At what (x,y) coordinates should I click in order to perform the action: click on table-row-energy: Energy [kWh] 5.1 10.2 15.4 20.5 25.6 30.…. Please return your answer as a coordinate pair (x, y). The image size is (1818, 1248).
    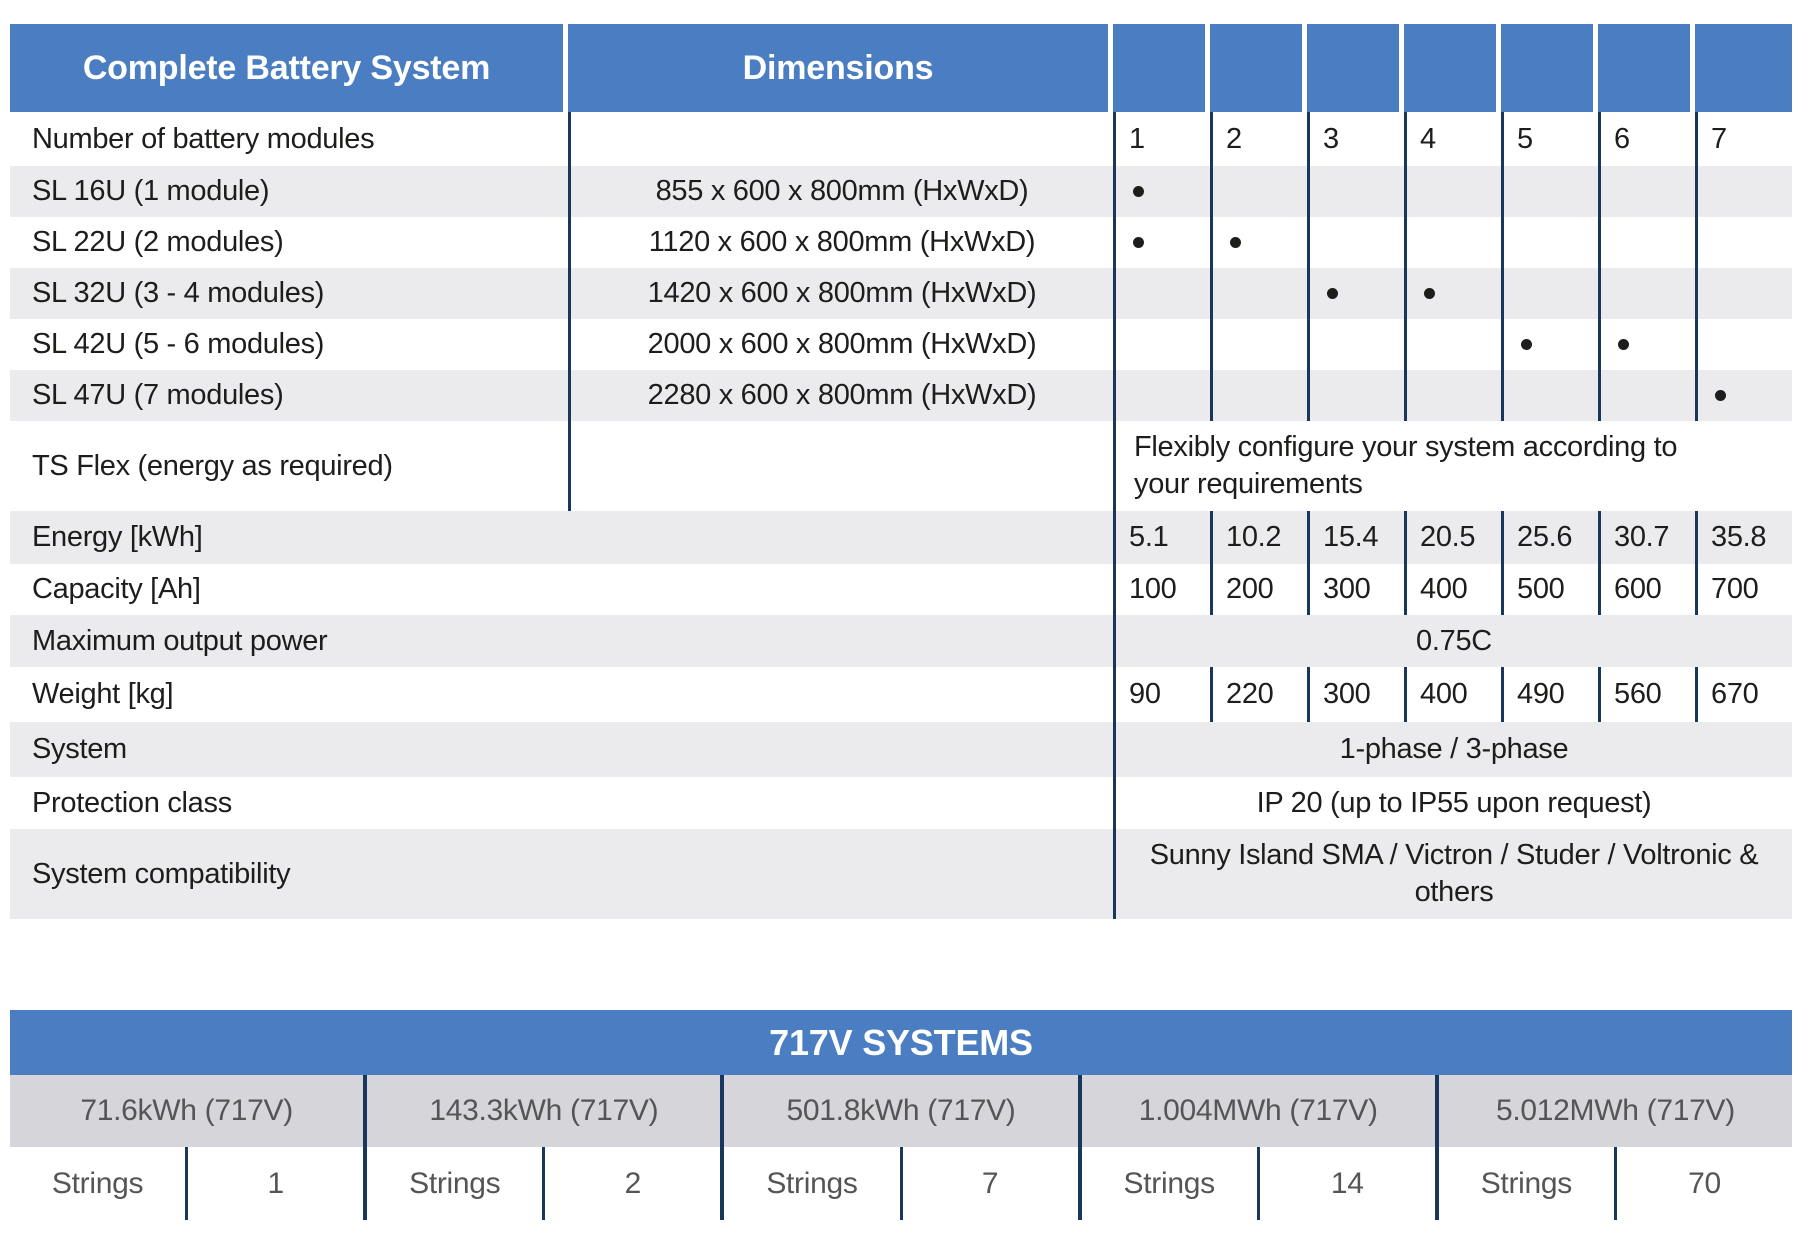
    Looking at the image, I should click on (901, 537).